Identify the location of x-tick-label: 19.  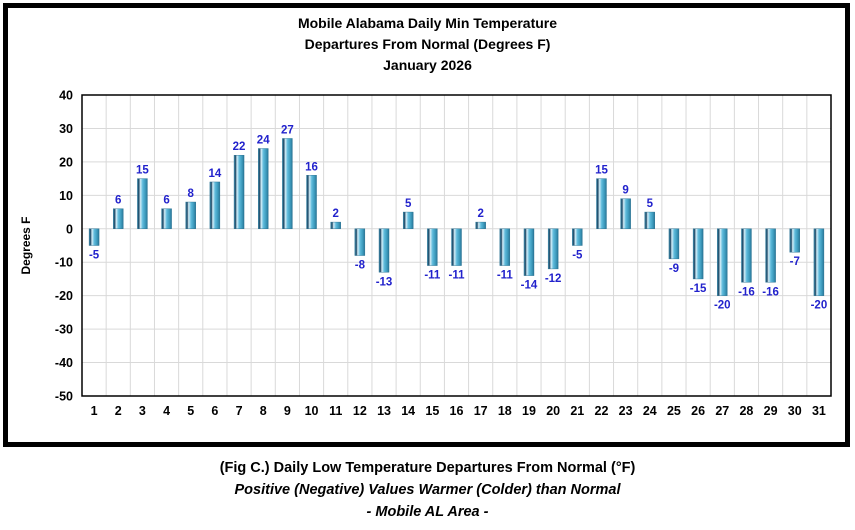
(529, 411).